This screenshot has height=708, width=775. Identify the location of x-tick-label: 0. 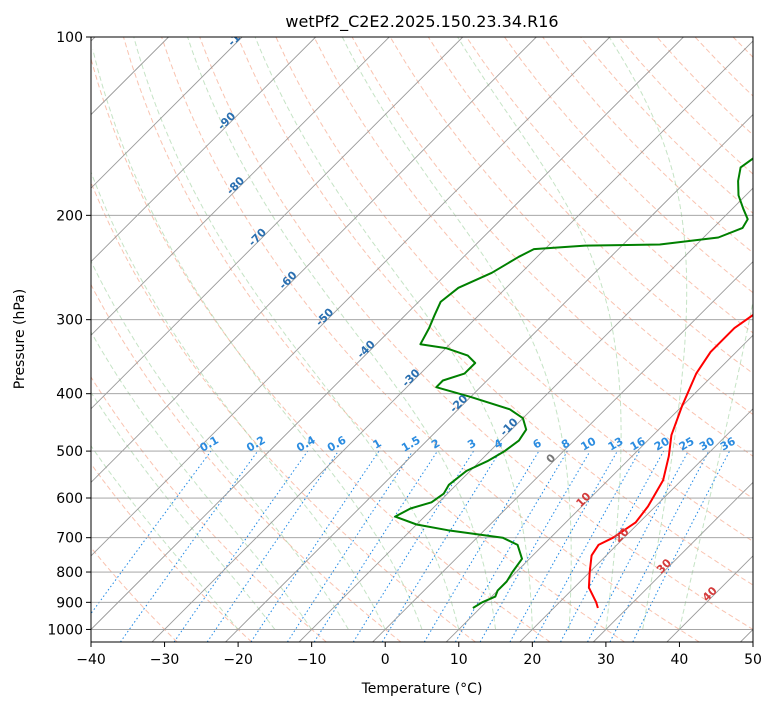
(385, 660).